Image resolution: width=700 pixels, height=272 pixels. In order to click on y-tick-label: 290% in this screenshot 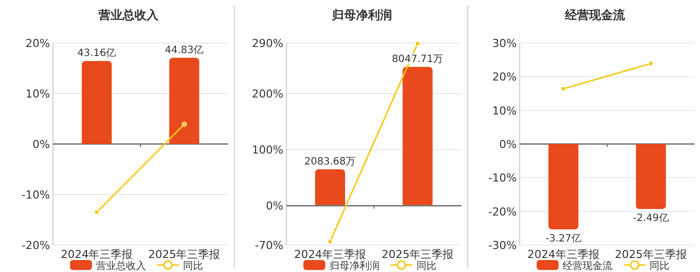, I will do `click(268, 43)`.